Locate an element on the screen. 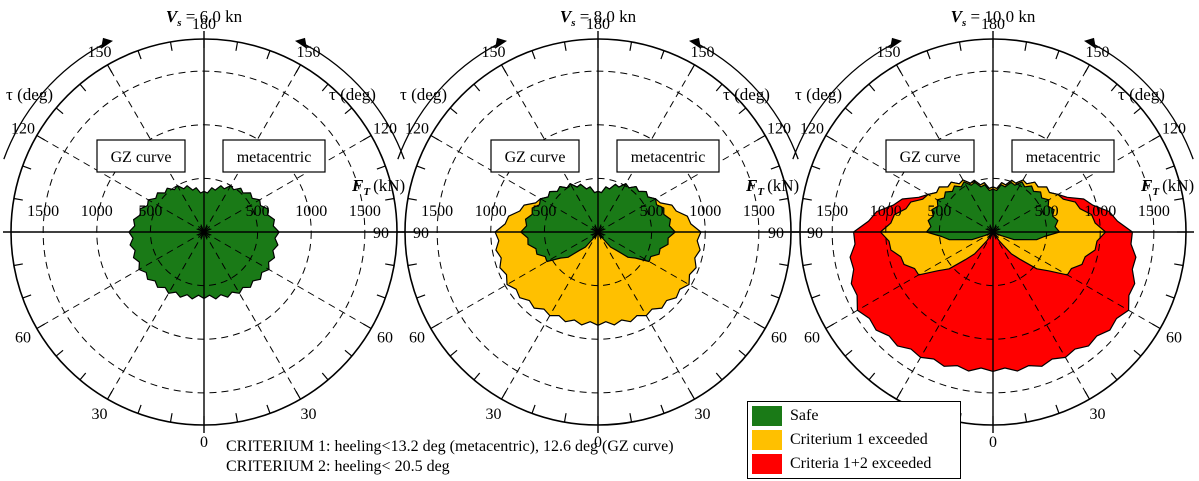  title-rest: = 8.0 kn is located at coordinates (606, 16).